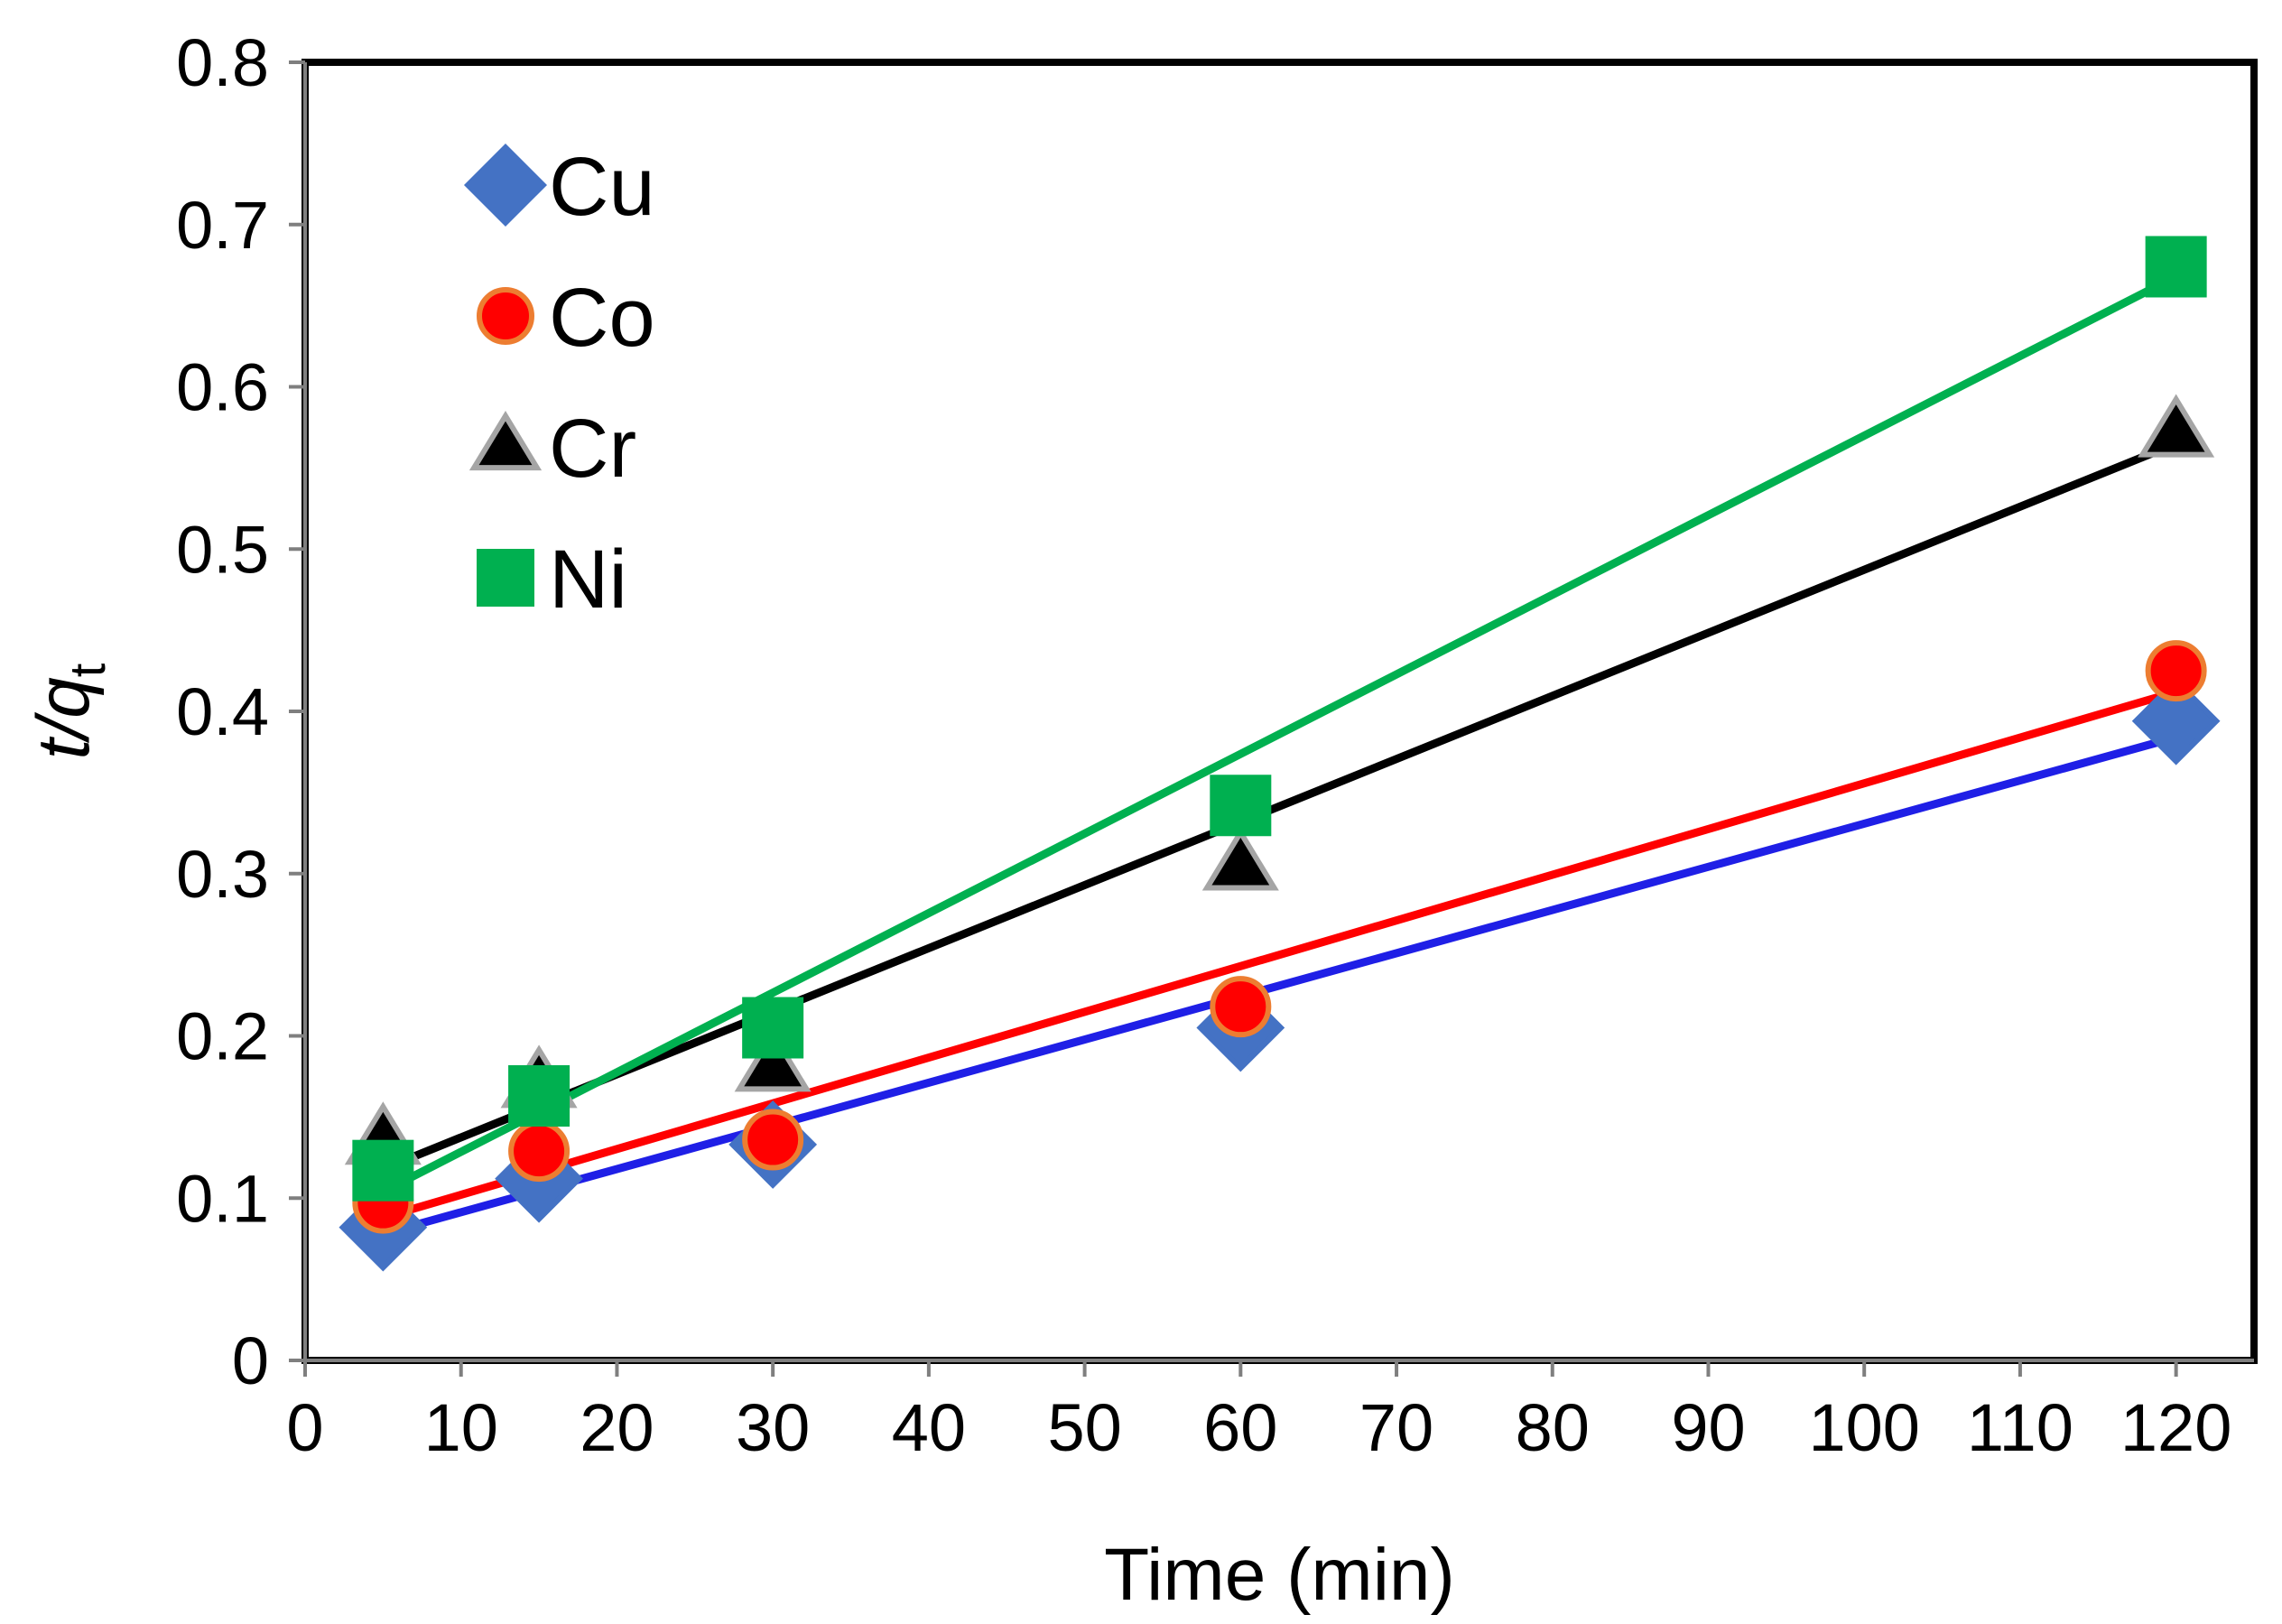 This screenshot has width=2282, height=1624. What do you see at coordinates (1084, 1427) in the screenshot?
I see `x-tick-label: 50` at bounding box center [1084, 1427].